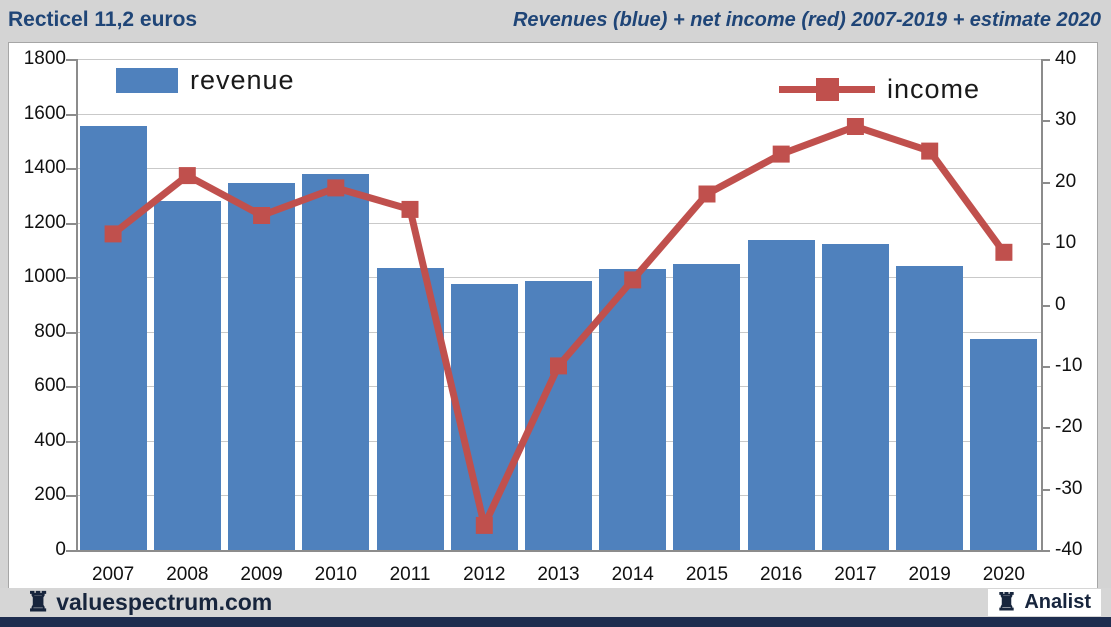  What do you see at coordinates (558, 574) in the screenshot?
I see `x-axis-label: 2013` at bounding box center [558, 574].